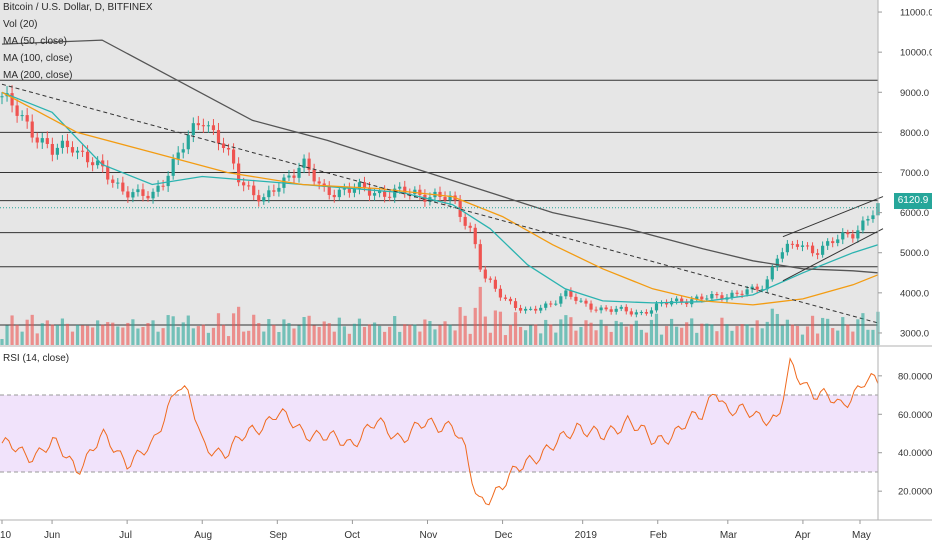 The width and height of the screenshot is (932, 550). Describe the element at coordinates (35, 41) in the screenshot. I see `ma50-legend: MA (50, close)` at that location.